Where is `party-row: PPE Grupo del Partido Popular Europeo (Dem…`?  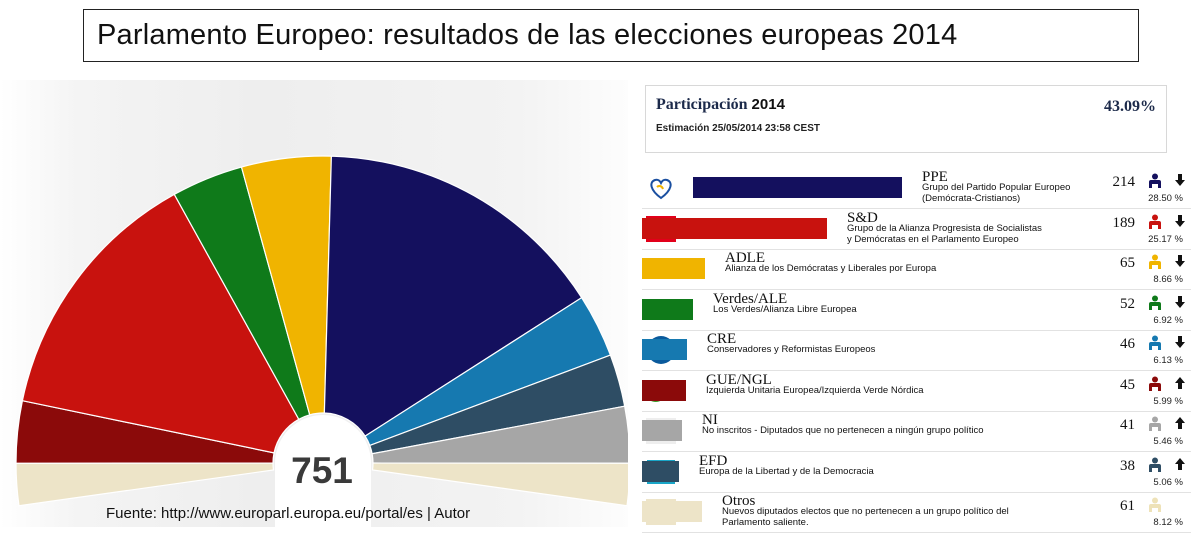
party-row: PPE Grupo del Partido Popular Europeo (Dem… is located at coordinates (916, 188).